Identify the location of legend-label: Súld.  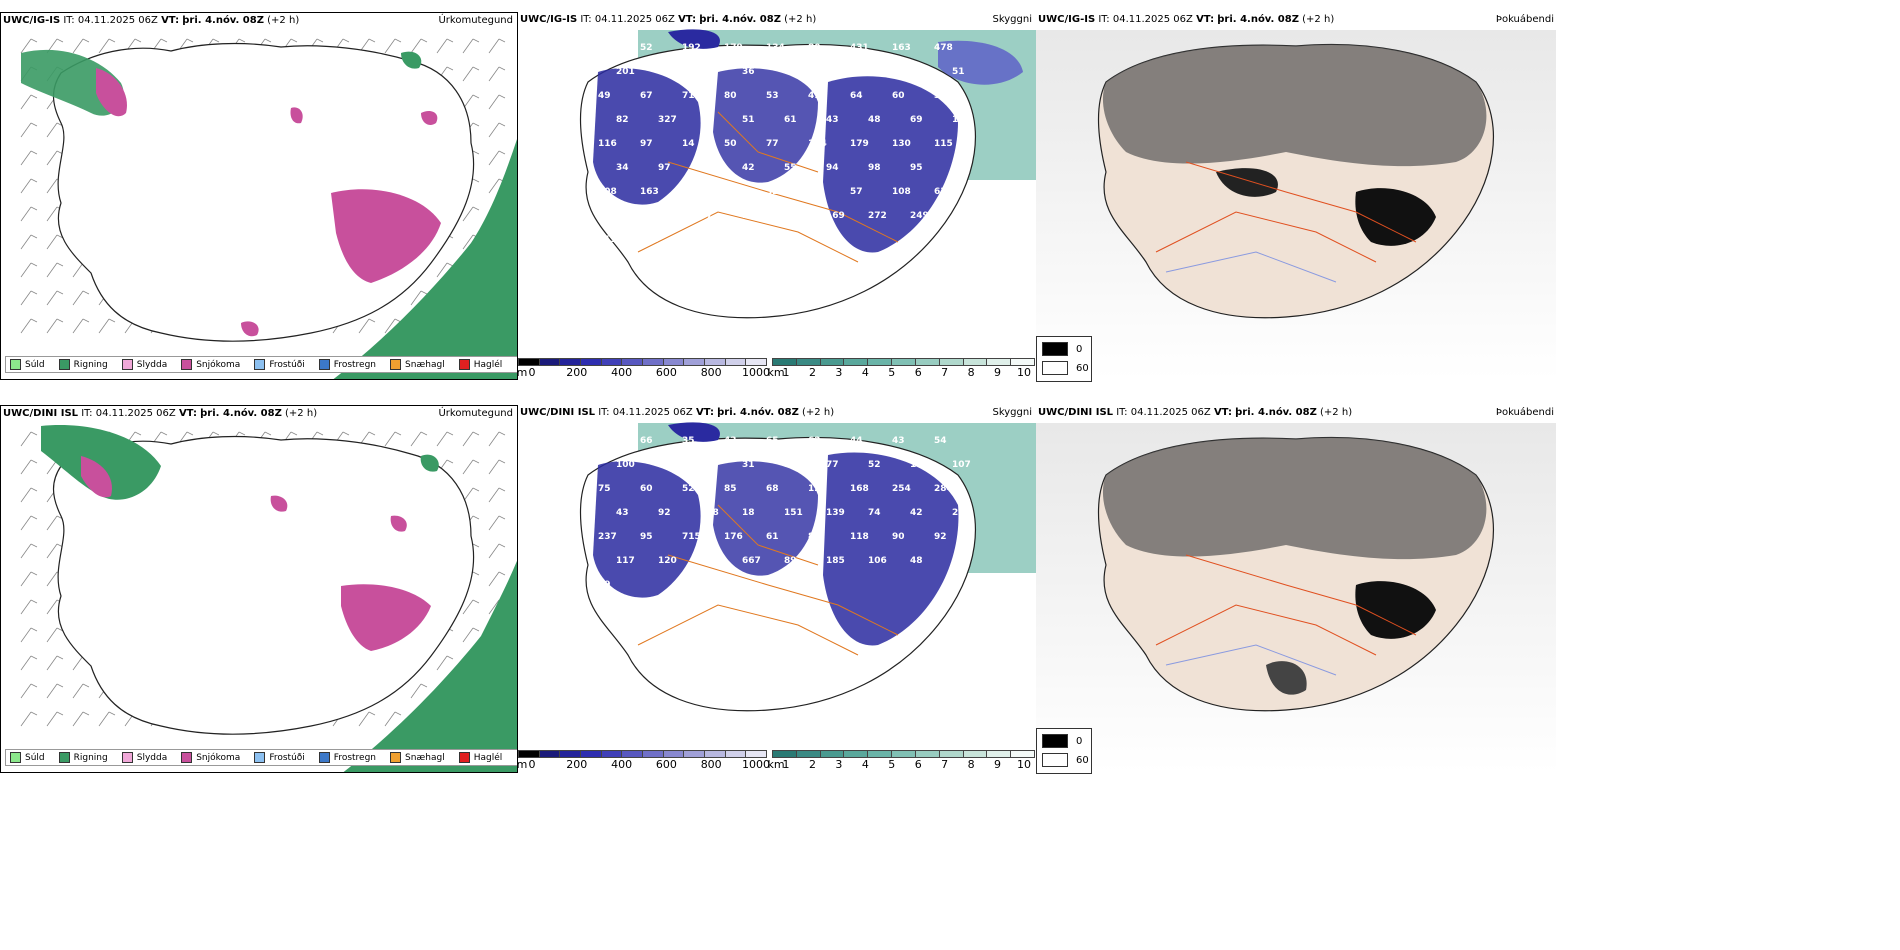
(35, 757).